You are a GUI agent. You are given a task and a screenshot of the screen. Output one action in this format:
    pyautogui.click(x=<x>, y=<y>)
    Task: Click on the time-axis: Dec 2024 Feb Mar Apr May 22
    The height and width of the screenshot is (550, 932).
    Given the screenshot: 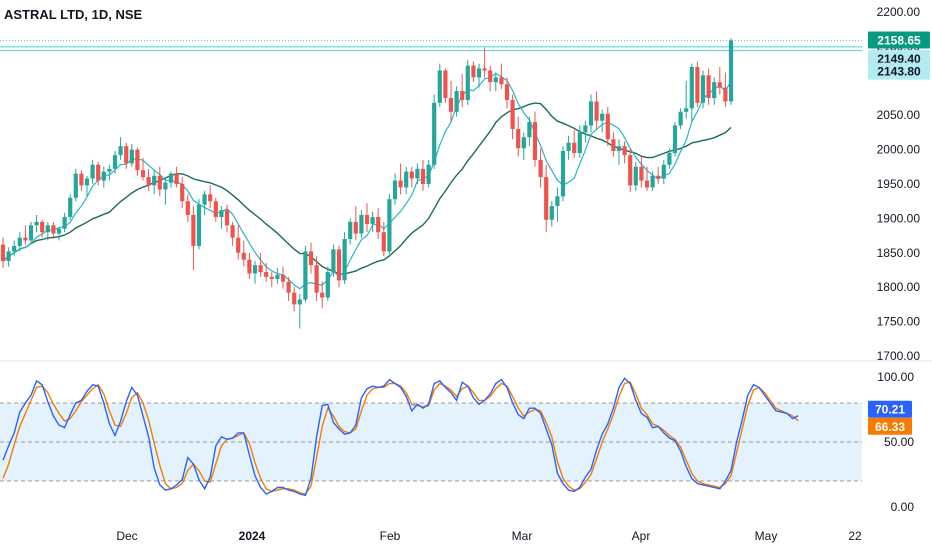 What is the action you would take?
    pyautogui.click(x=489, y=536)
    